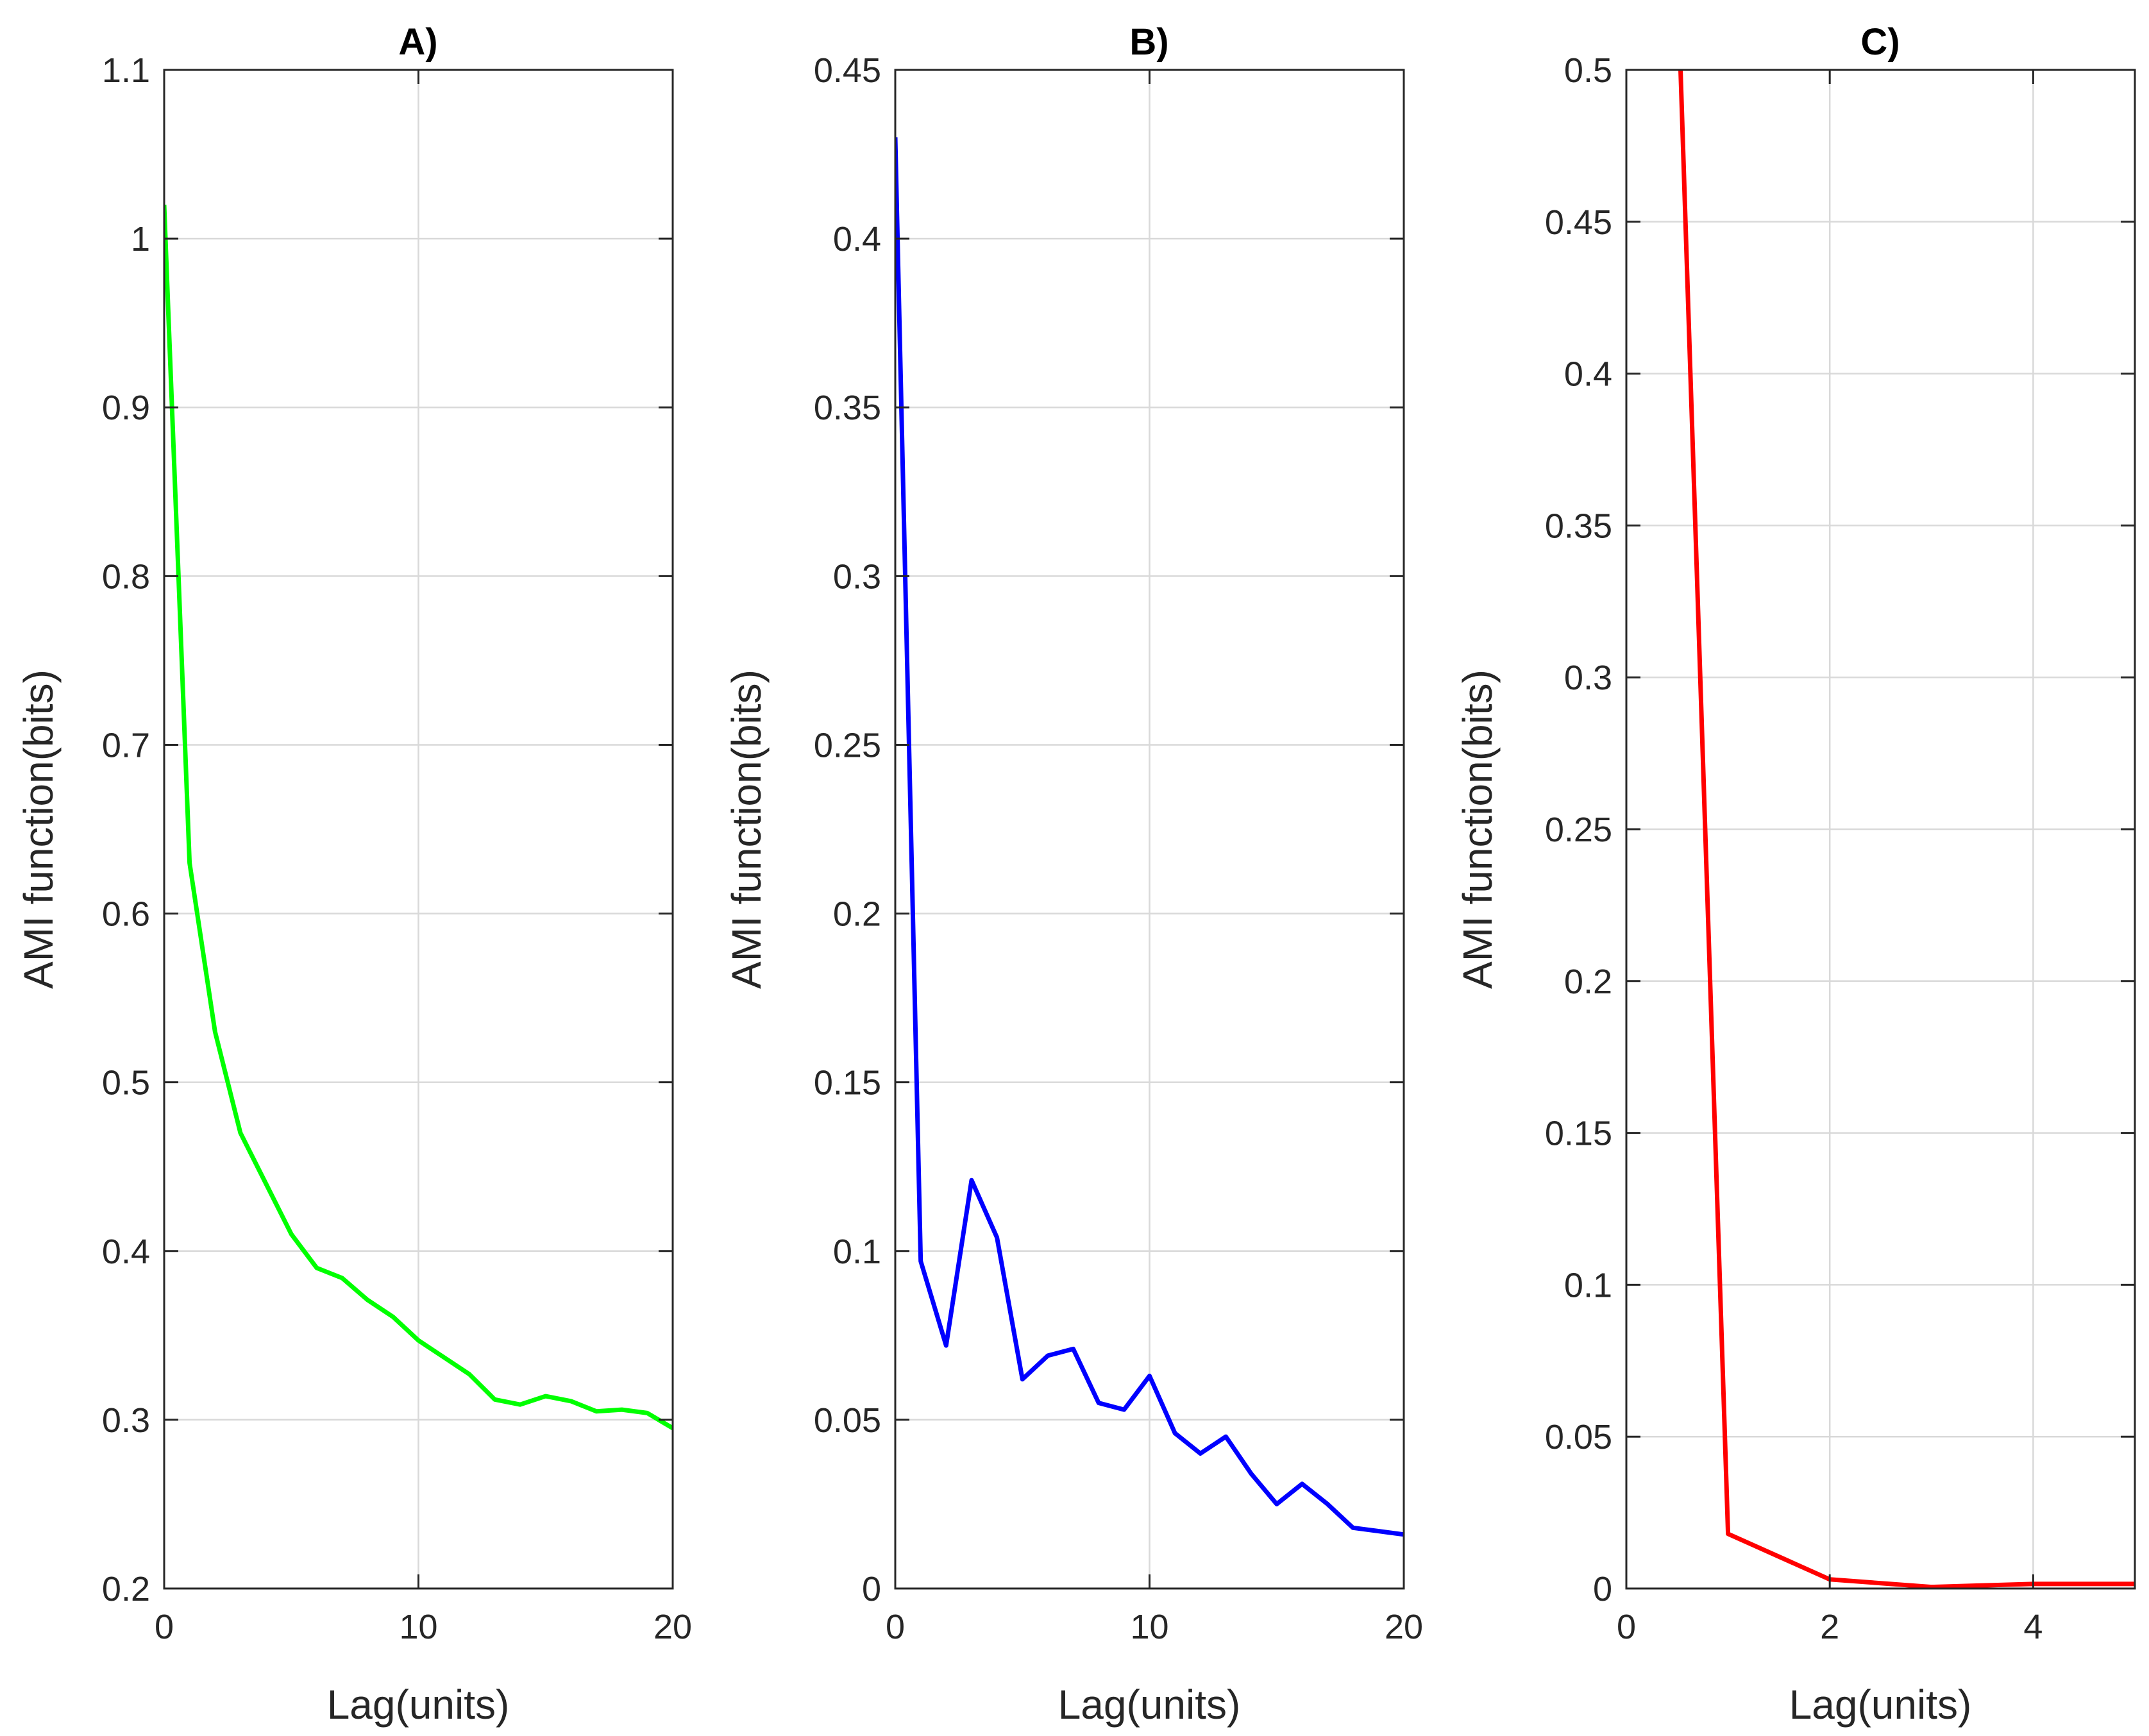  I want to click on panel-b-ytick-label: 0.25, so click(847, 745).